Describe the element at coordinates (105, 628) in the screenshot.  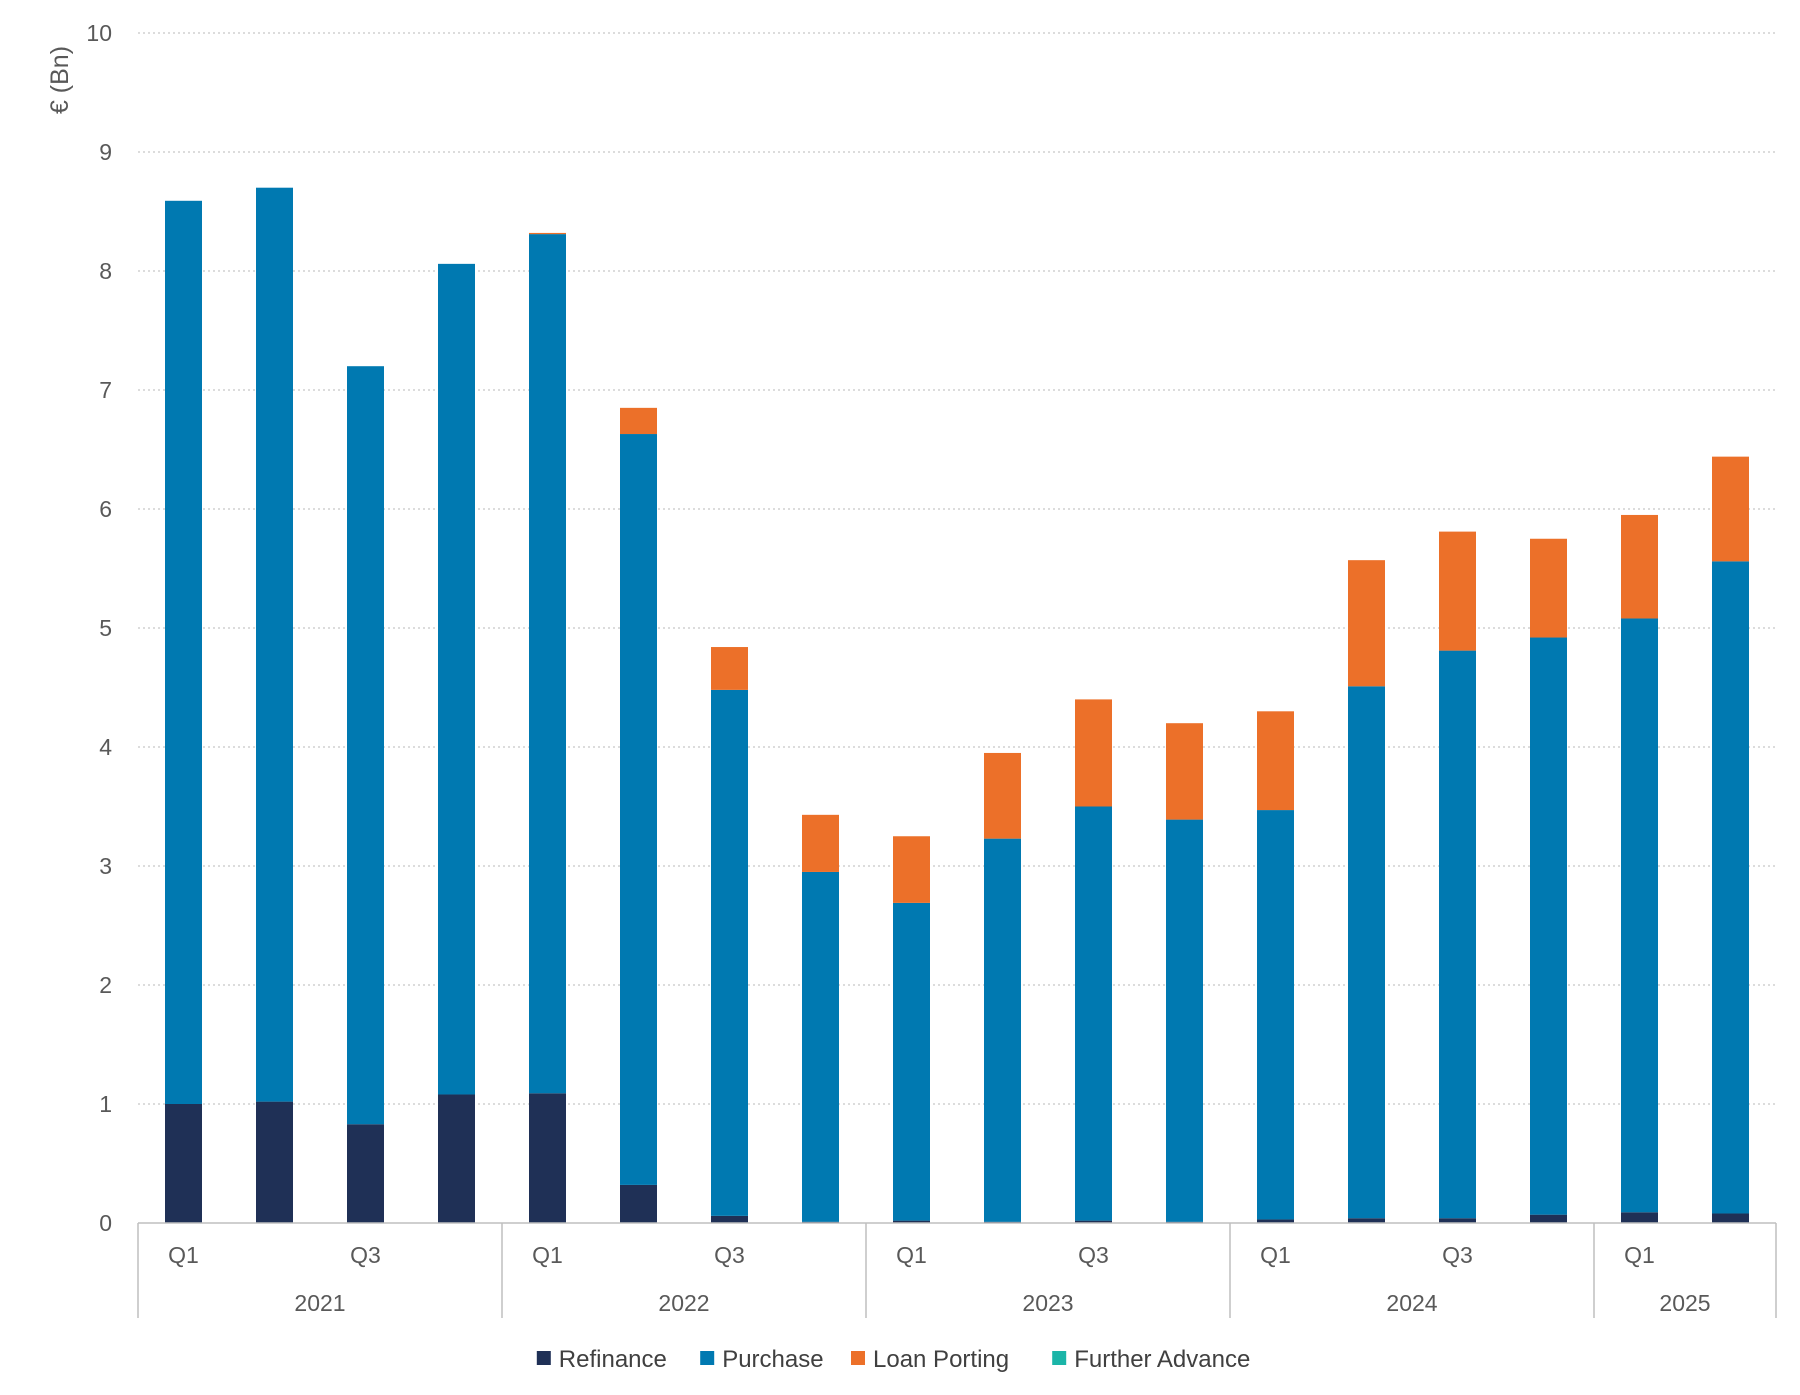
I see `y-tick-label: 5` at that location.